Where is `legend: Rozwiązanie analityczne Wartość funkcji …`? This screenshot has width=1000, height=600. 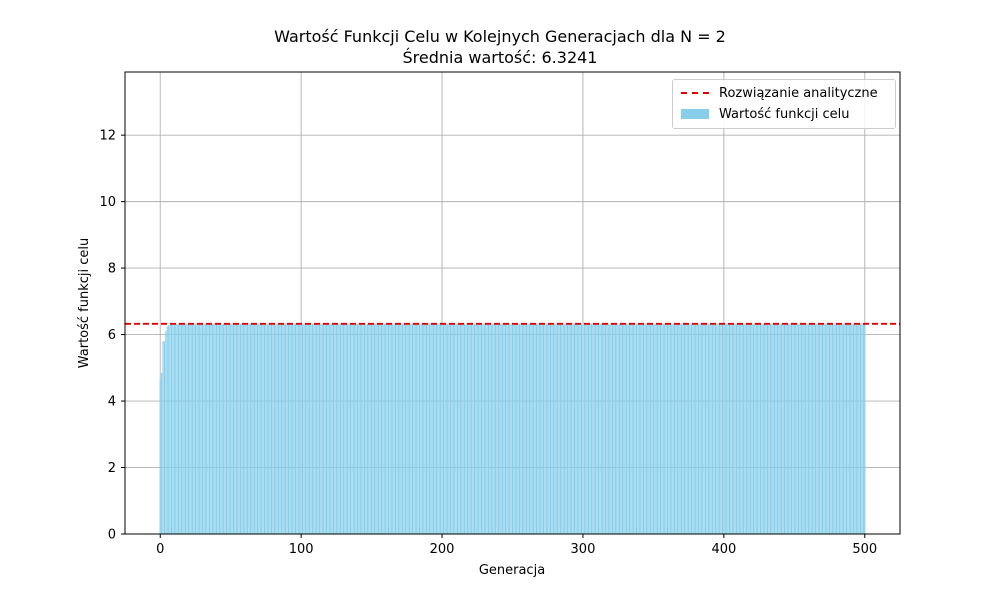
legend: Rozwiązanie analityczne Wartość funkcji … is located at coordinates (784, 104).